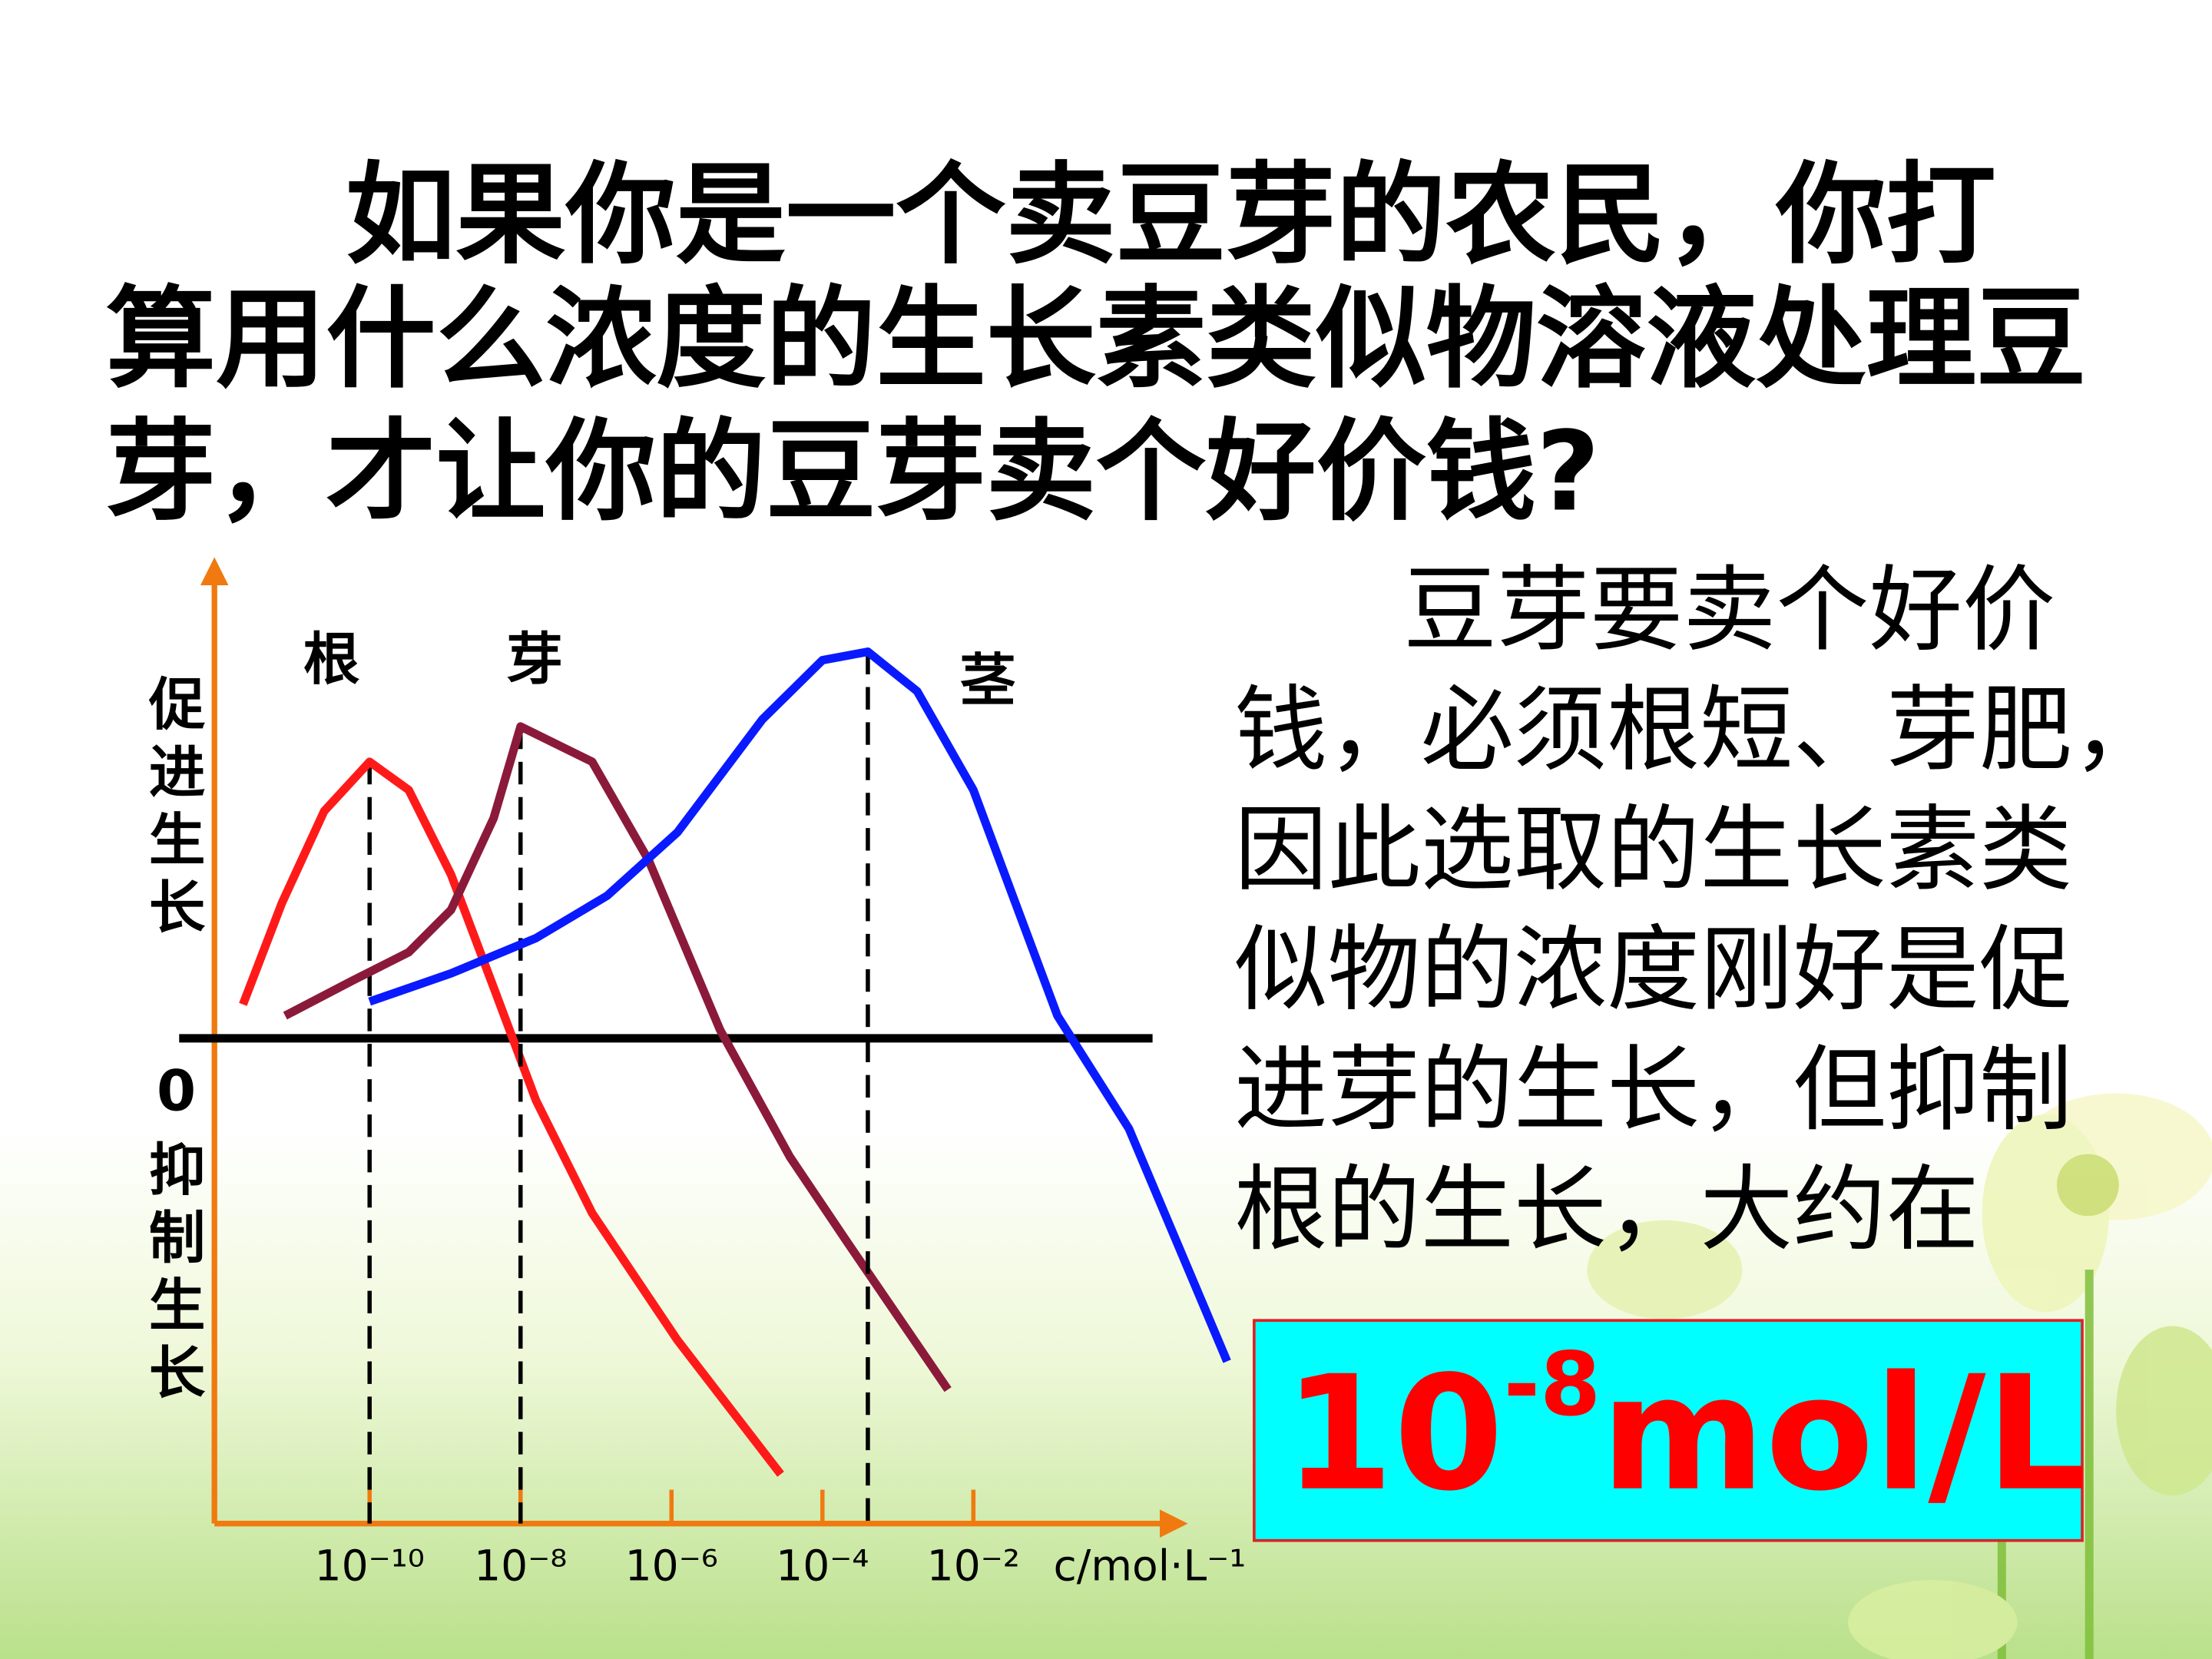 Image resolution: width=2212 pixels, height=1659 pixels. Describe the element at coordinates (370, 1566) in the screenshot. I see `x-tick-label: 10⁻¹⁰` at that location.